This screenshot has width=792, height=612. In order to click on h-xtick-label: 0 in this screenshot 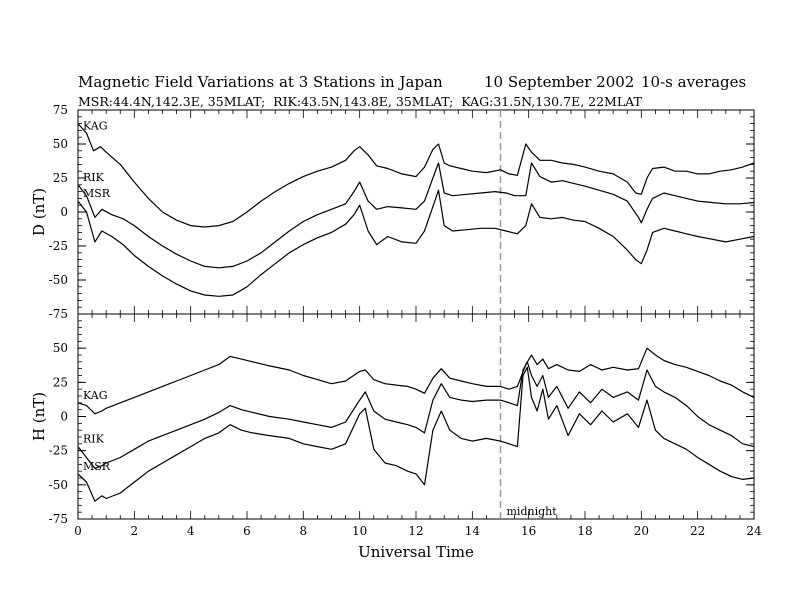, I will do `click(78, 531)`.